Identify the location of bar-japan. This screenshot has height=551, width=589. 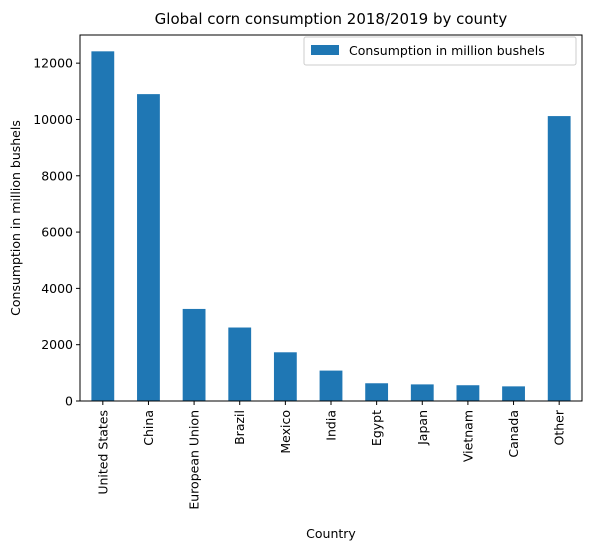
(422, 392).